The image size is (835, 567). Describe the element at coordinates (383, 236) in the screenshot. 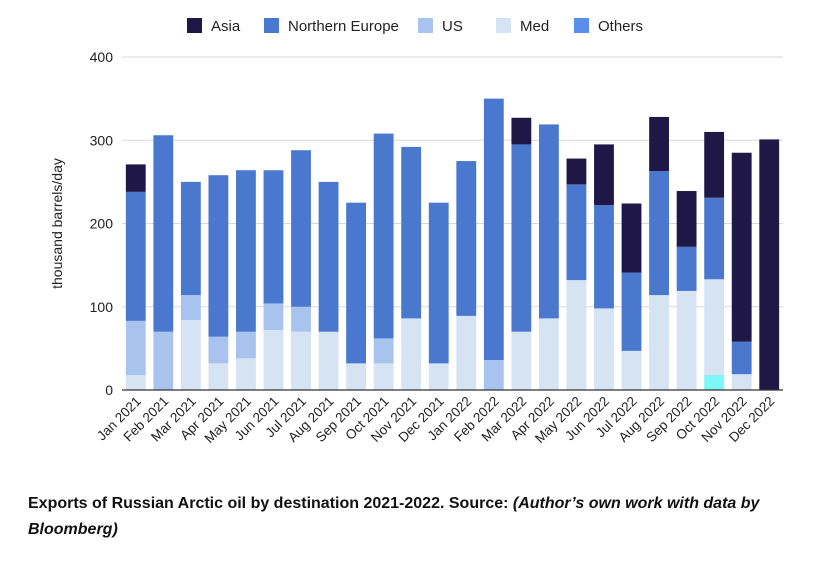

I see `bar-northern-europe-oct-2021` at that location.